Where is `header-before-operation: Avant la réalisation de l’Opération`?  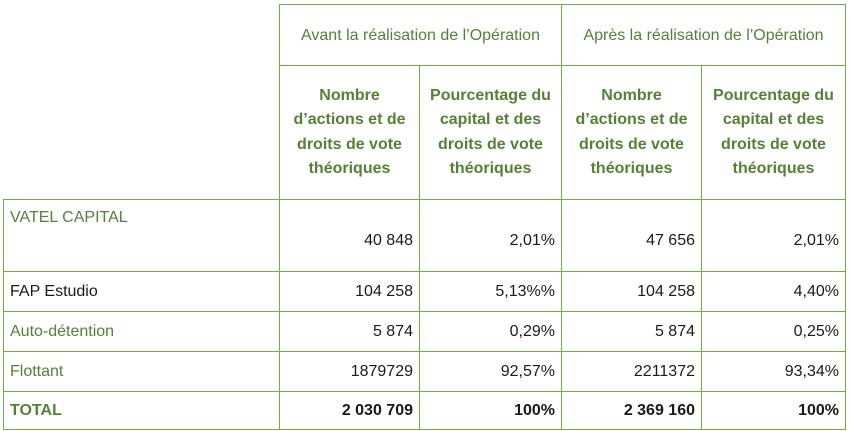
header-before-operation: Avant la réalisation de l’Opération is located at coordinates (420, 35).